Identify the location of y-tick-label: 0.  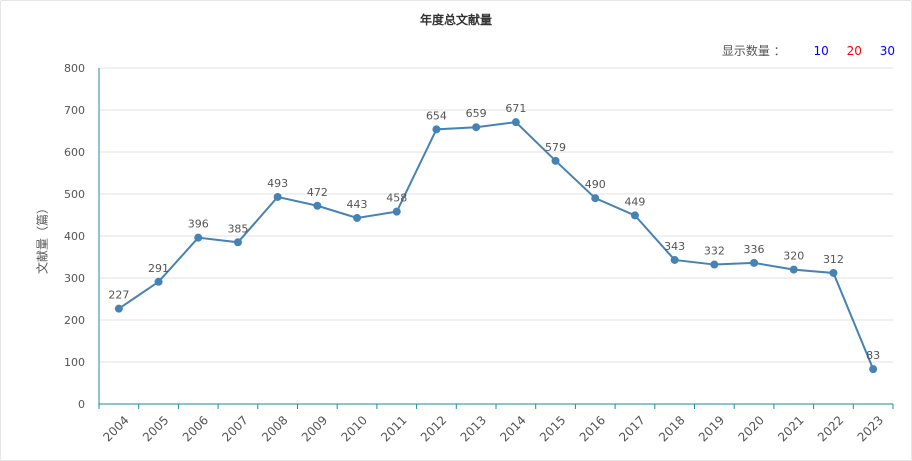
(81, 404).